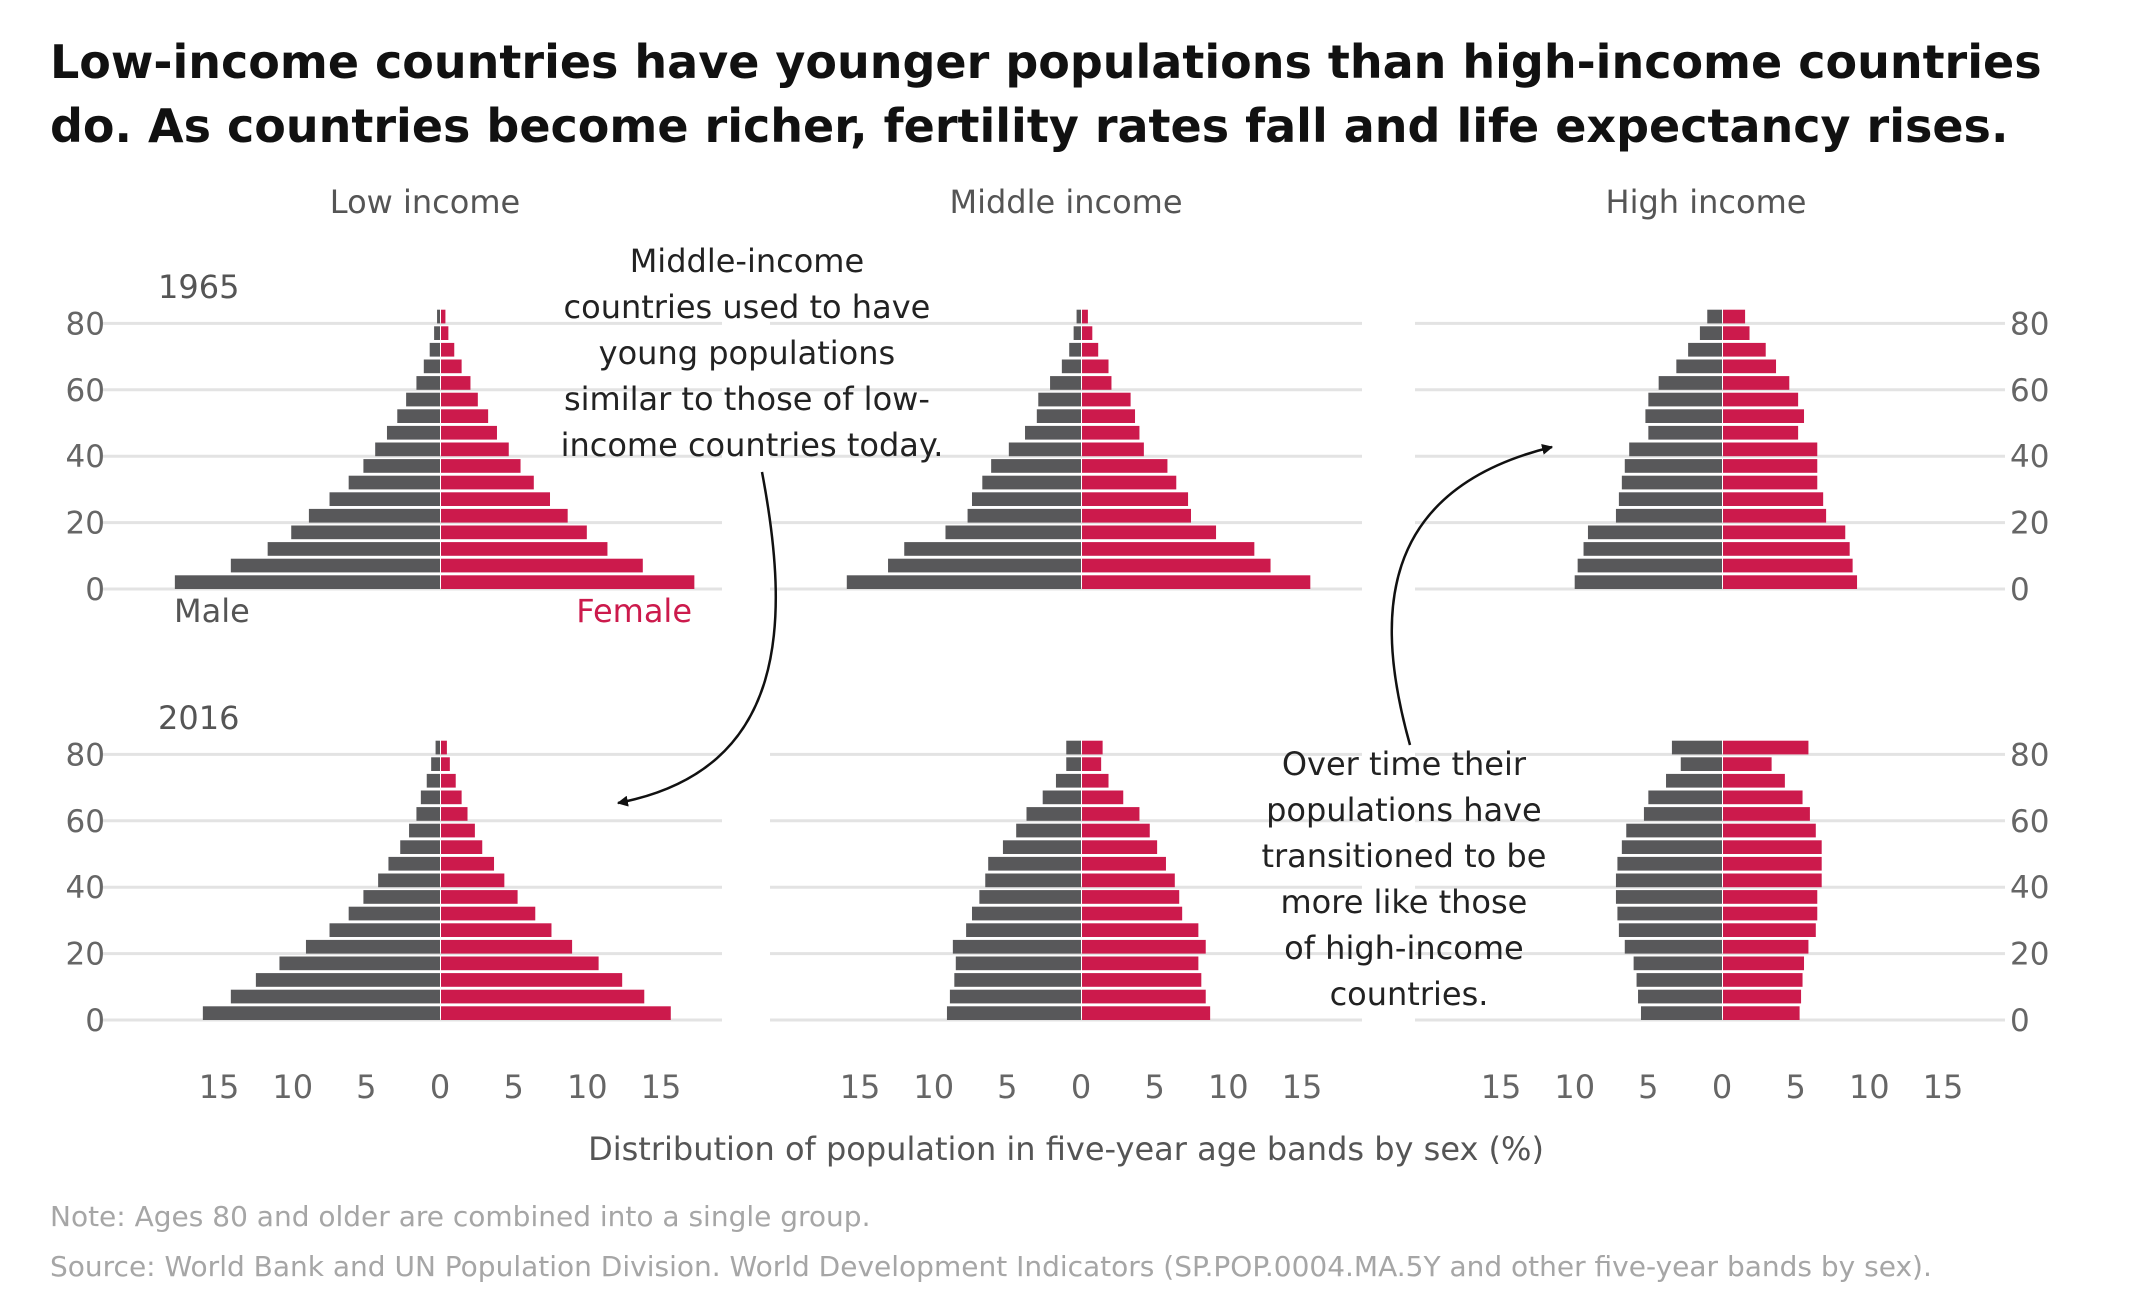  What do you see at coordinates (85, 524) in the screenshot?
I see `y-tick-label-left-1965: 20` at bounding box center [85, 524].